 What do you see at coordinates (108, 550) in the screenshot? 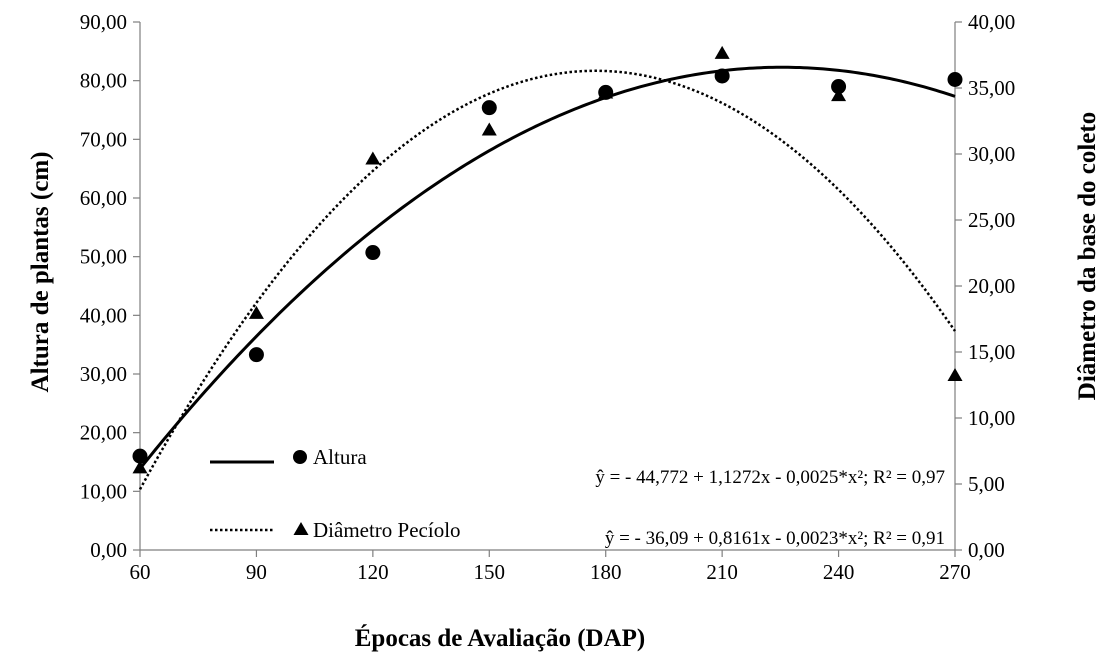
I see `left-tick-label: 0,00` at bounding box center [108, 550].